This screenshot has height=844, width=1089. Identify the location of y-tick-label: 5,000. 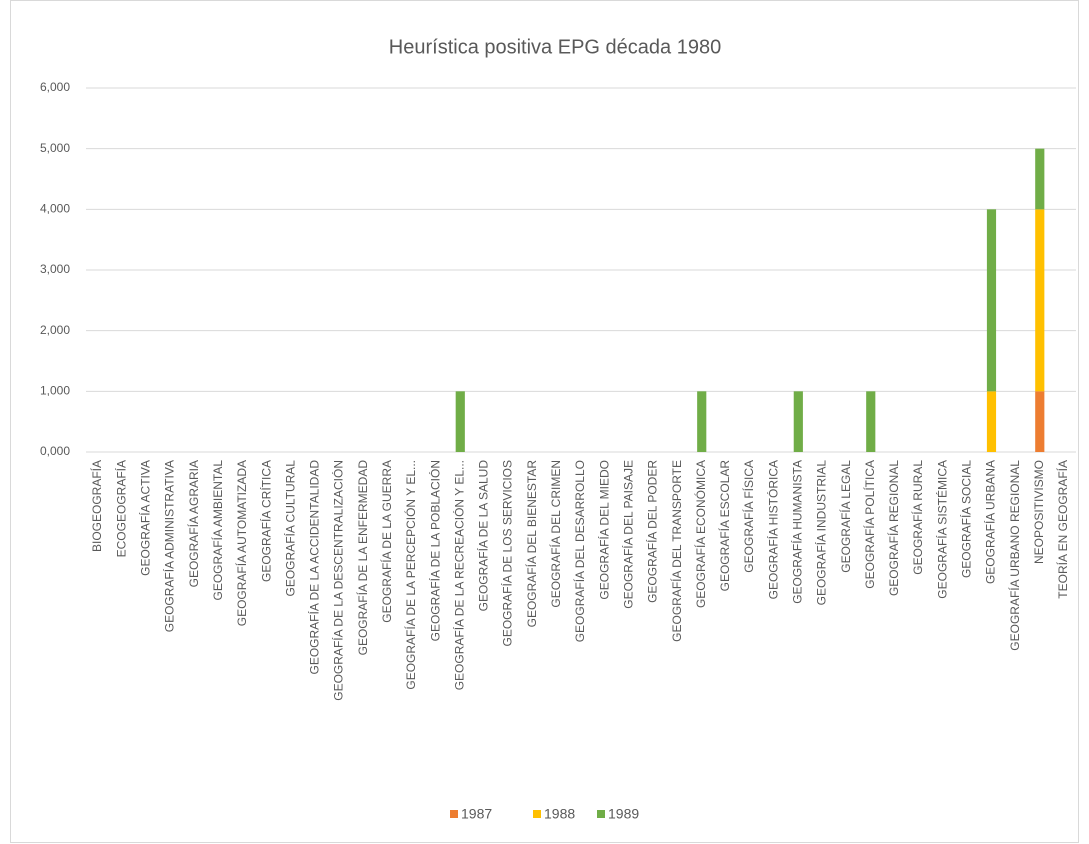
(55, 148).